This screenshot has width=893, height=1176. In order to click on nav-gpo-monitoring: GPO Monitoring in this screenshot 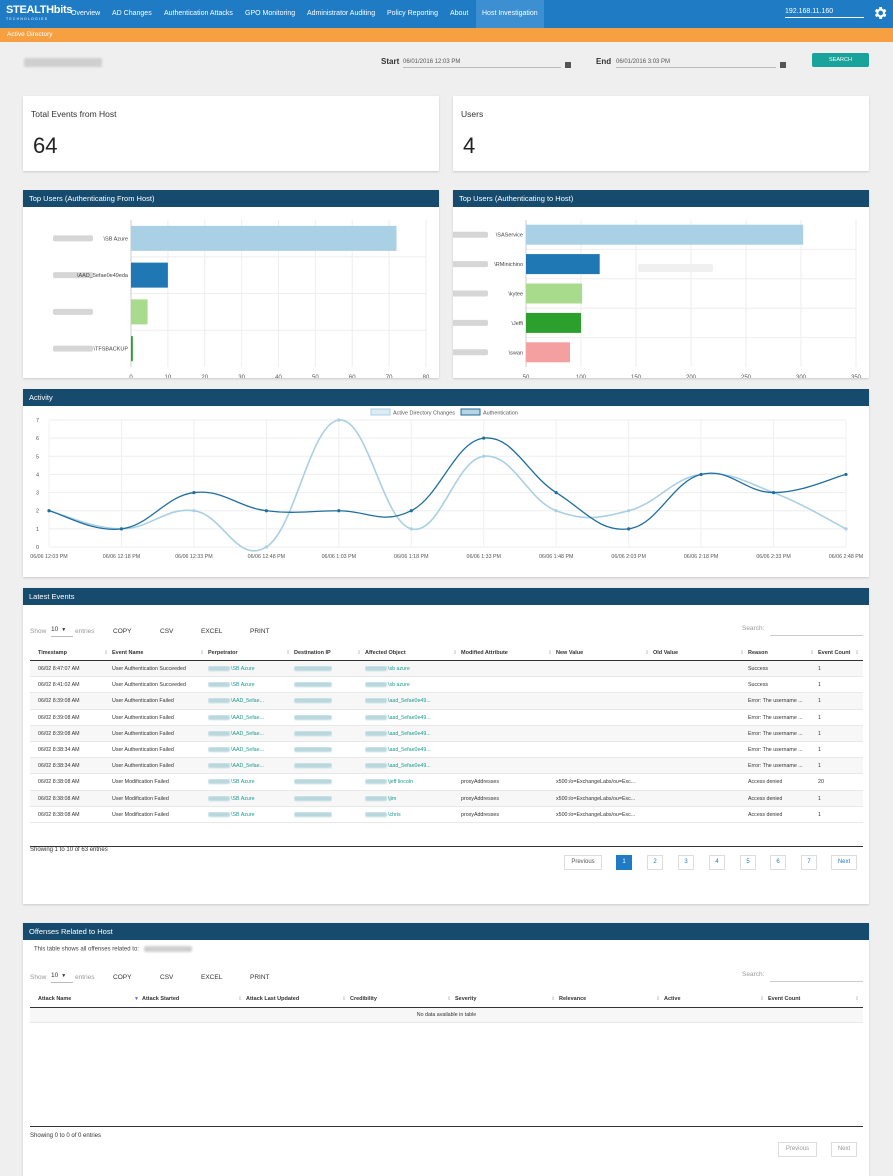, I will do `click(270, 13)`.